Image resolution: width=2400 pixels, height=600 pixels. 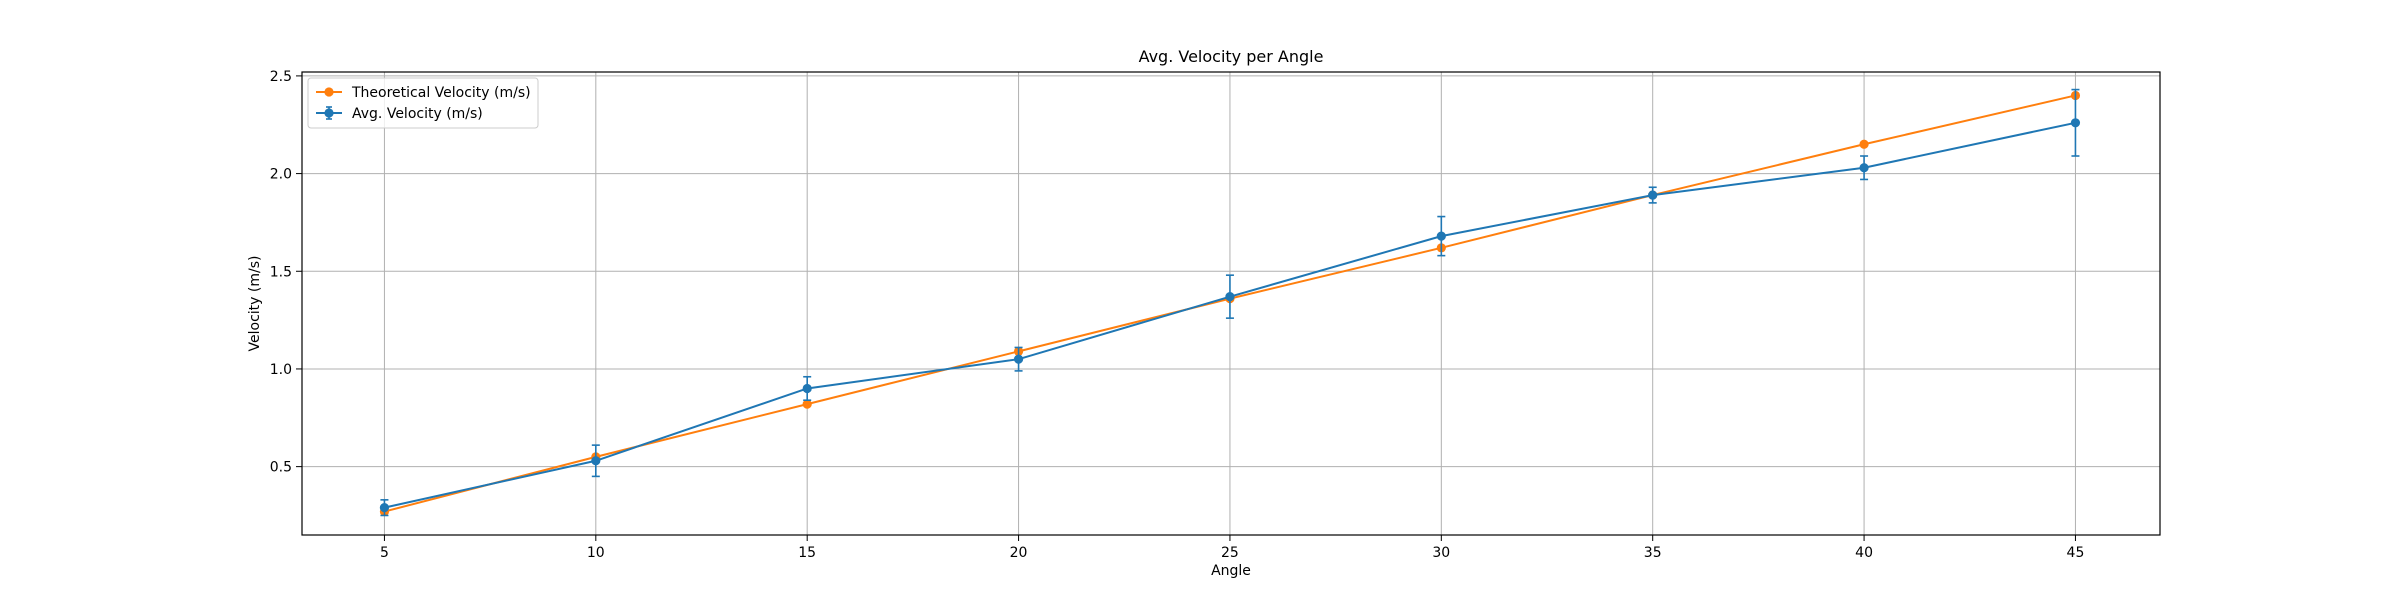 What do you see at coordinates (1231, 56) in the screenshot?
I see `chart-title: Avg. Velocity per Angle` at bounding box center [1231, 56].